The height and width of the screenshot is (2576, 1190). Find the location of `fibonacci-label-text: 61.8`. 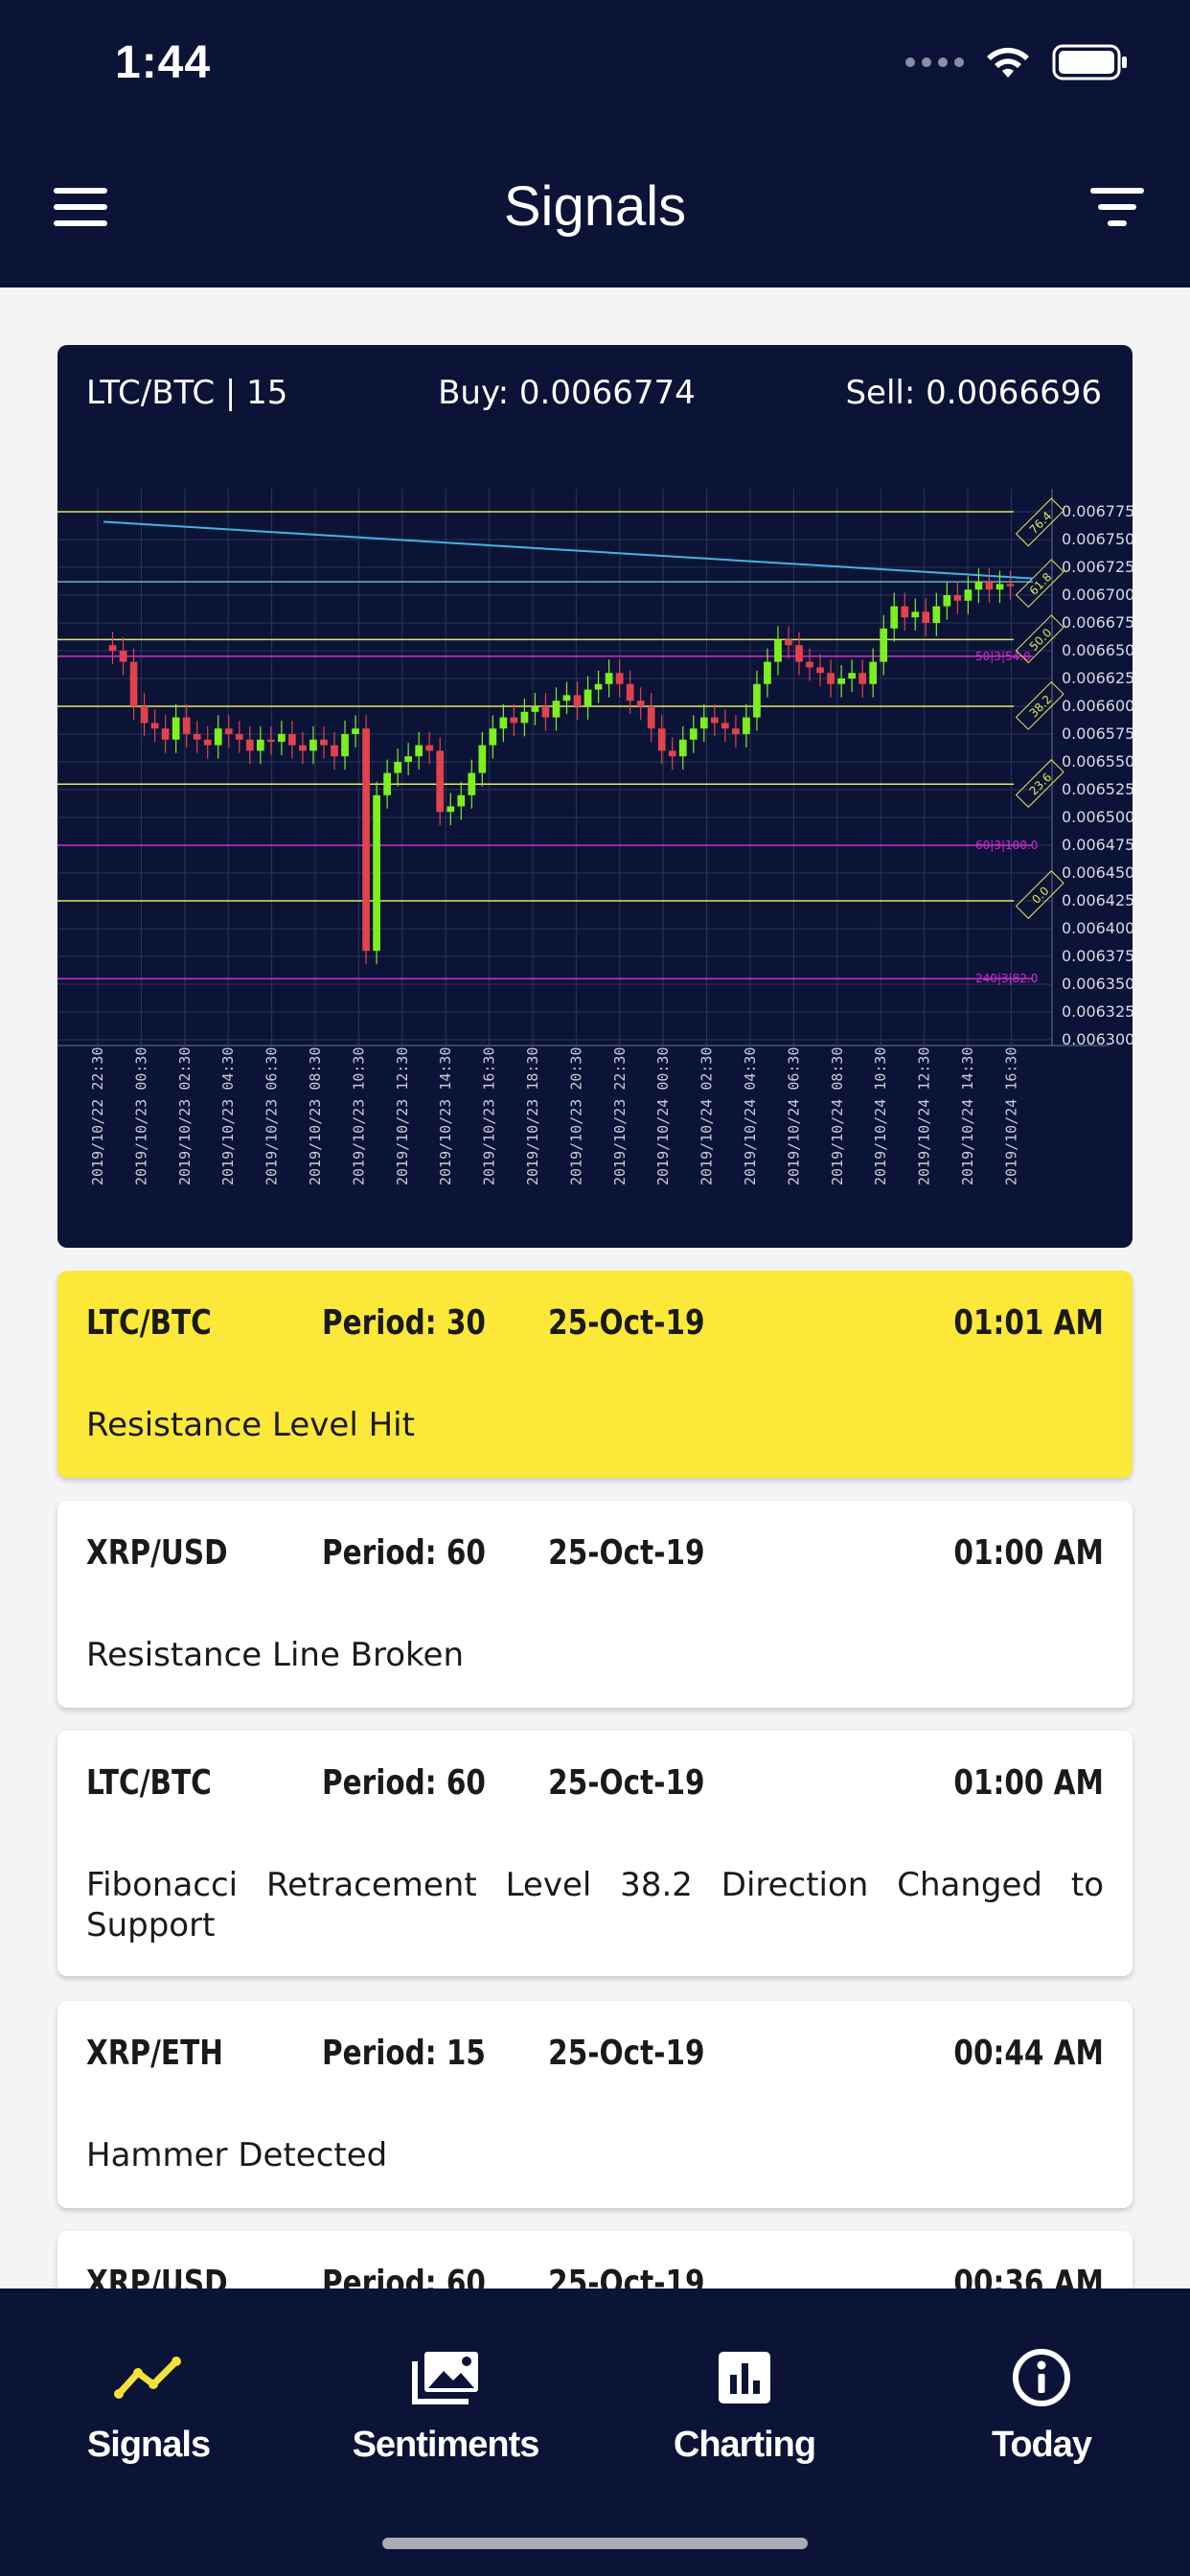

fibonacci-label-text: 61.8 is located at coordinates (1041, 584).